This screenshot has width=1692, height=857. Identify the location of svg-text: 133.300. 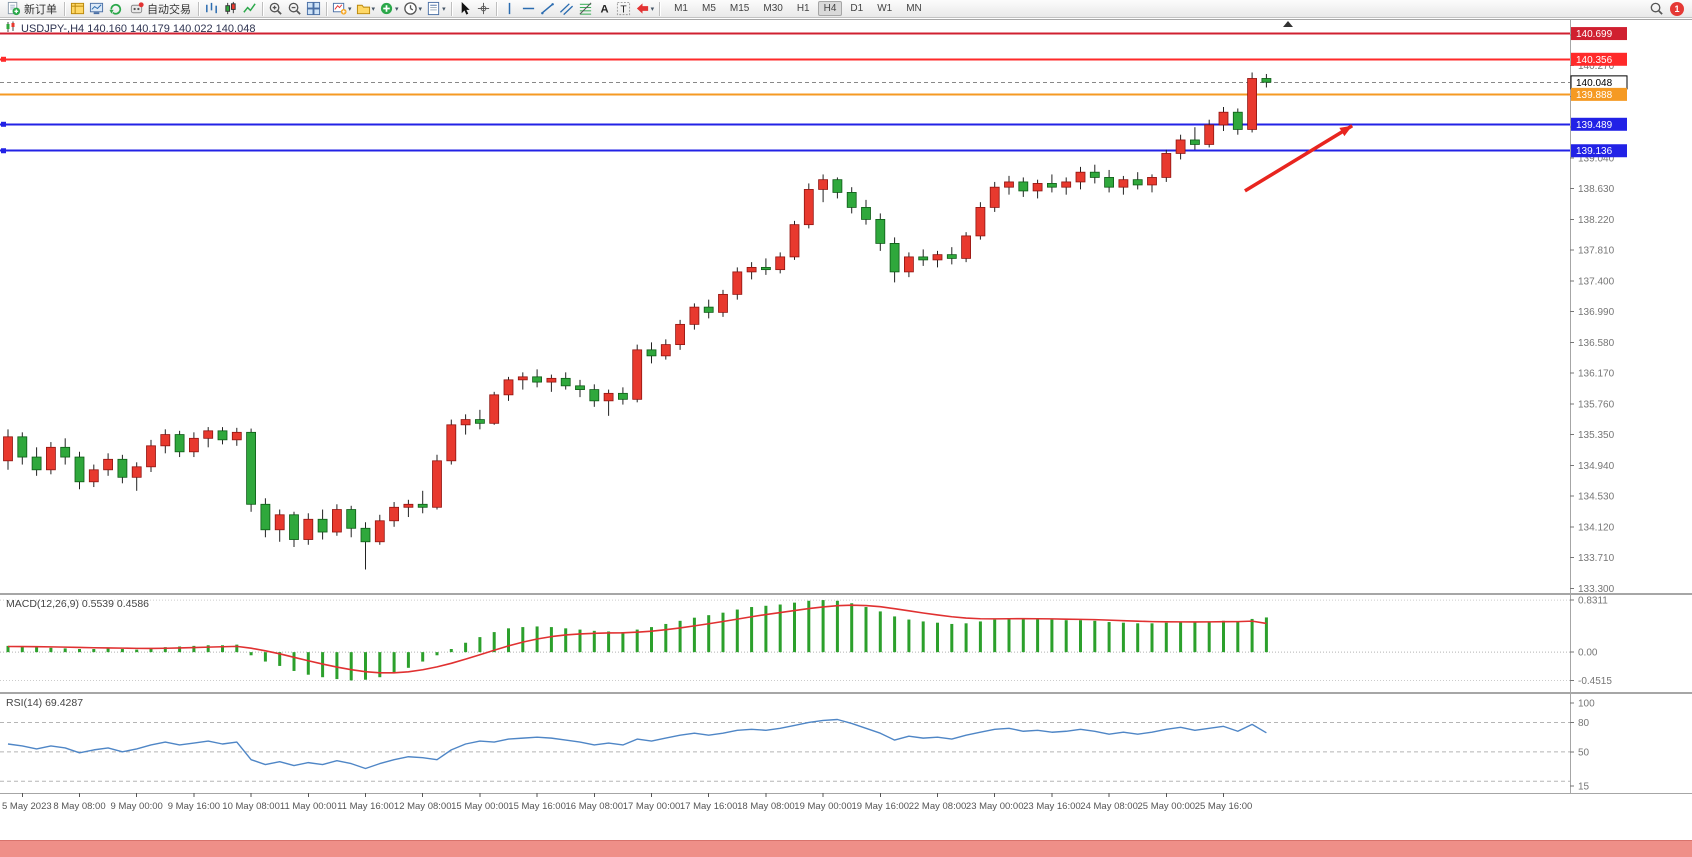
(1596, 589).